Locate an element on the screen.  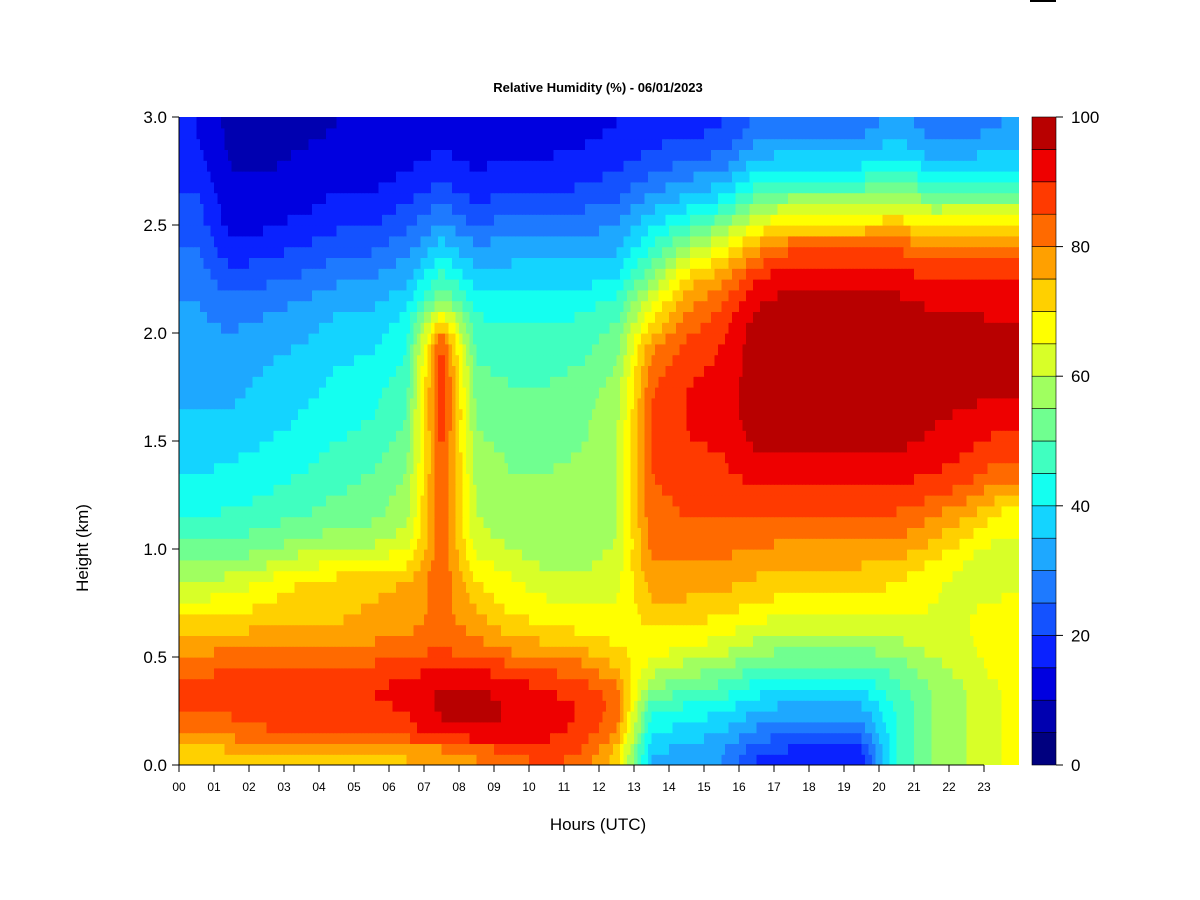
chart-title: Relative Humidity (%) - 06/01/2023 is located at coordinates (598, 87).